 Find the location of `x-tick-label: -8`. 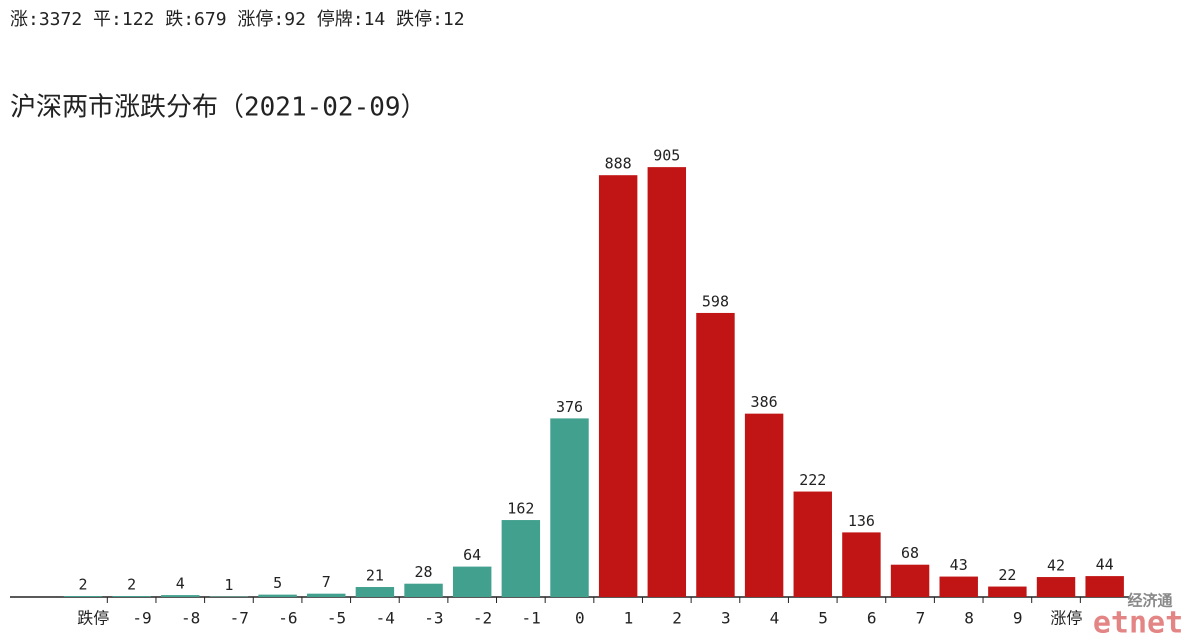

x-tick-label: -8 is located at coordinates (190, 618).